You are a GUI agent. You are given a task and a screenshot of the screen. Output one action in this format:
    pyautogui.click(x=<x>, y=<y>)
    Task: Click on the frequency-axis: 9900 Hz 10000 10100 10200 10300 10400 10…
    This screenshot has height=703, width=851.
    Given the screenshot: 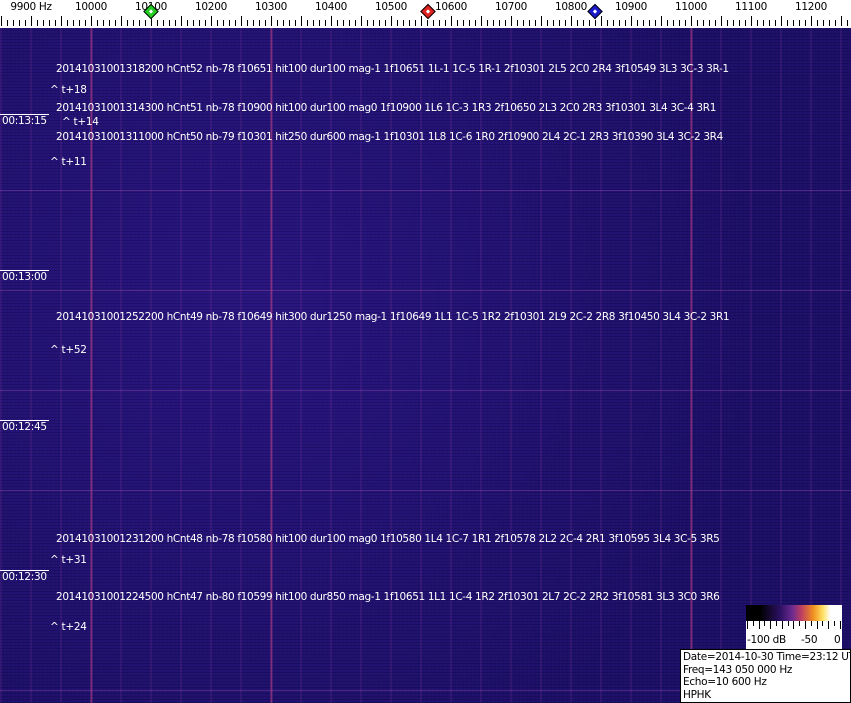 What is the action you would take?
    pyautogui.click(x=425, y=14)
    